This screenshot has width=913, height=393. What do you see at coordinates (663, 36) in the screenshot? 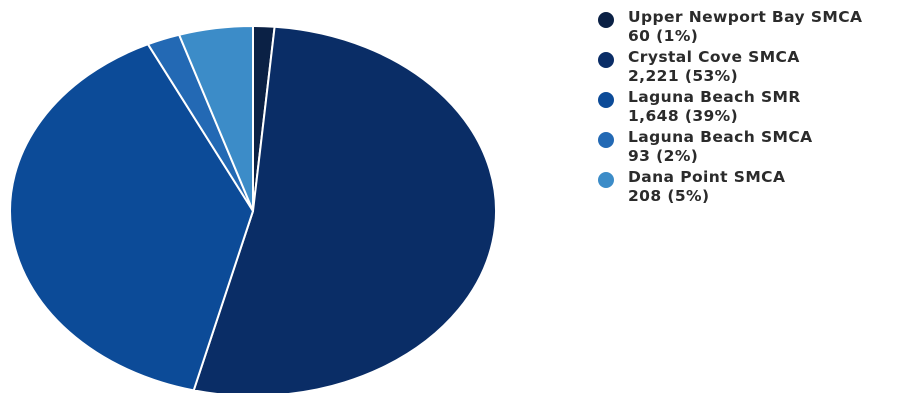
I see `legend-value: 60 (1%)` at bounding box center [663, 36].